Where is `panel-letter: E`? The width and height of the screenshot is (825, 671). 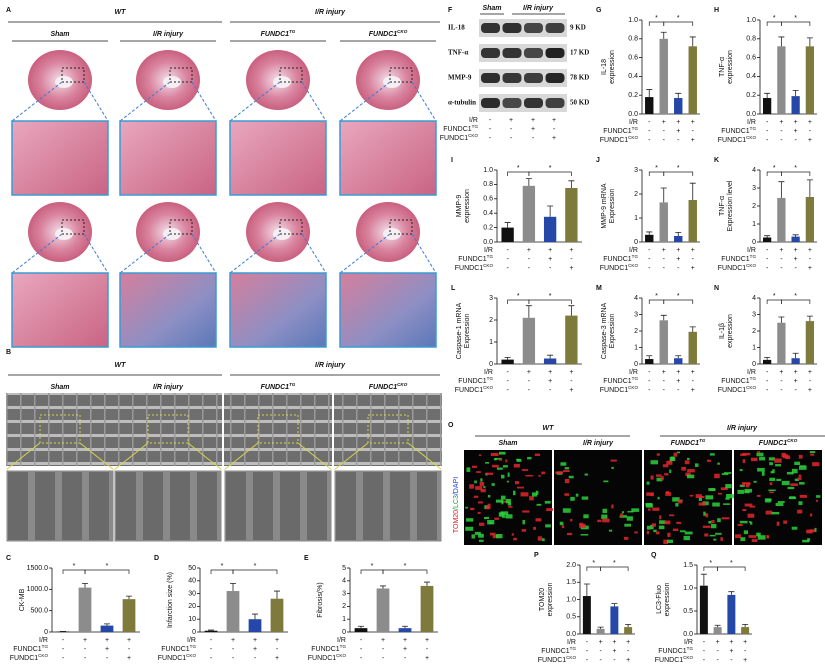 panel-letter: E is located at coordinates (306, 558).